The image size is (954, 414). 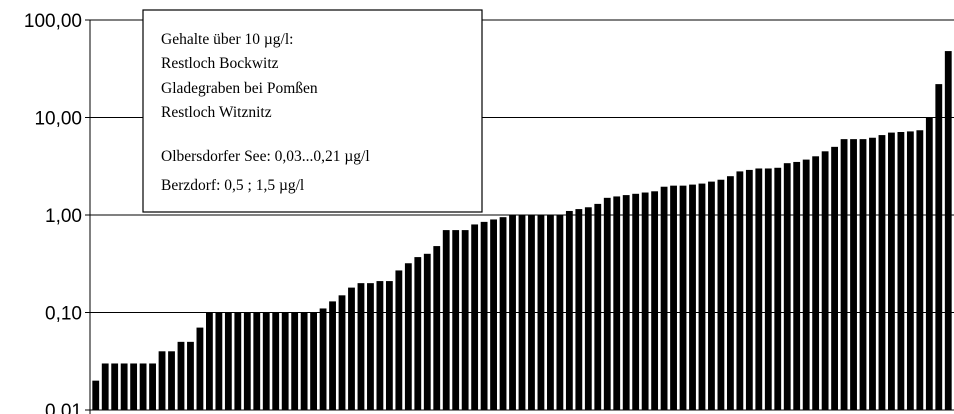 What do you see at coordinates (239, 88) in the screenshot?
I see `annotation-line: Gladegraben bei Pomßen` at bounding box center [239, 88].